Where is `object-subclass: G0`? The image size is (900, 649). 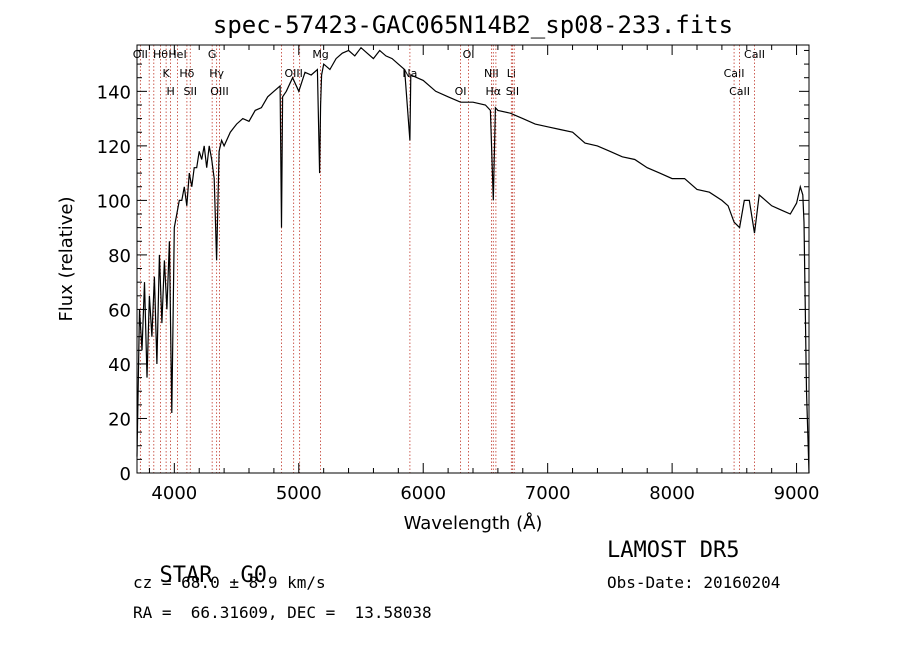
object-subclass: G0 is located at coordinates (253, 575).